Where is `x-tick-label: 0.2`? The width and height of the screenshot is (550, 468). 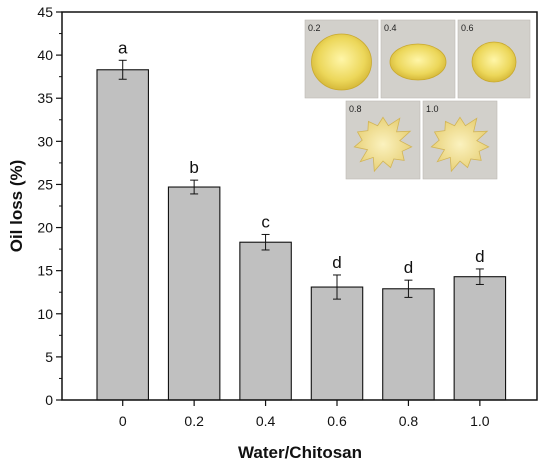 x-tick-label: 0.2 is located at coordinates (194, 421).